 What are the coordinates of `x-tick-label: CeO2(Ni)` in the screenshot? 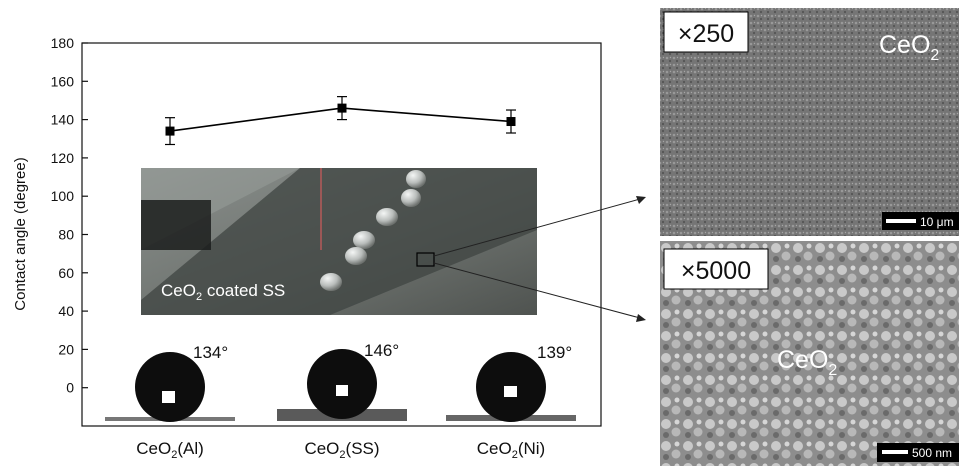 It's located at (511, 450).